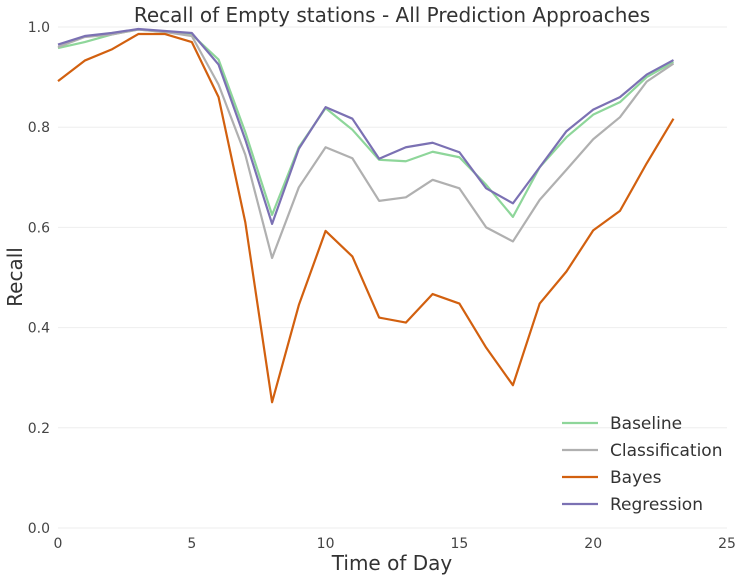 This screenshot has width=742, height=581. What do you see at coordinates (39, 429) in the screenshot?
I see `y-tick-label: 0.2` at bounding box center [39, 429].